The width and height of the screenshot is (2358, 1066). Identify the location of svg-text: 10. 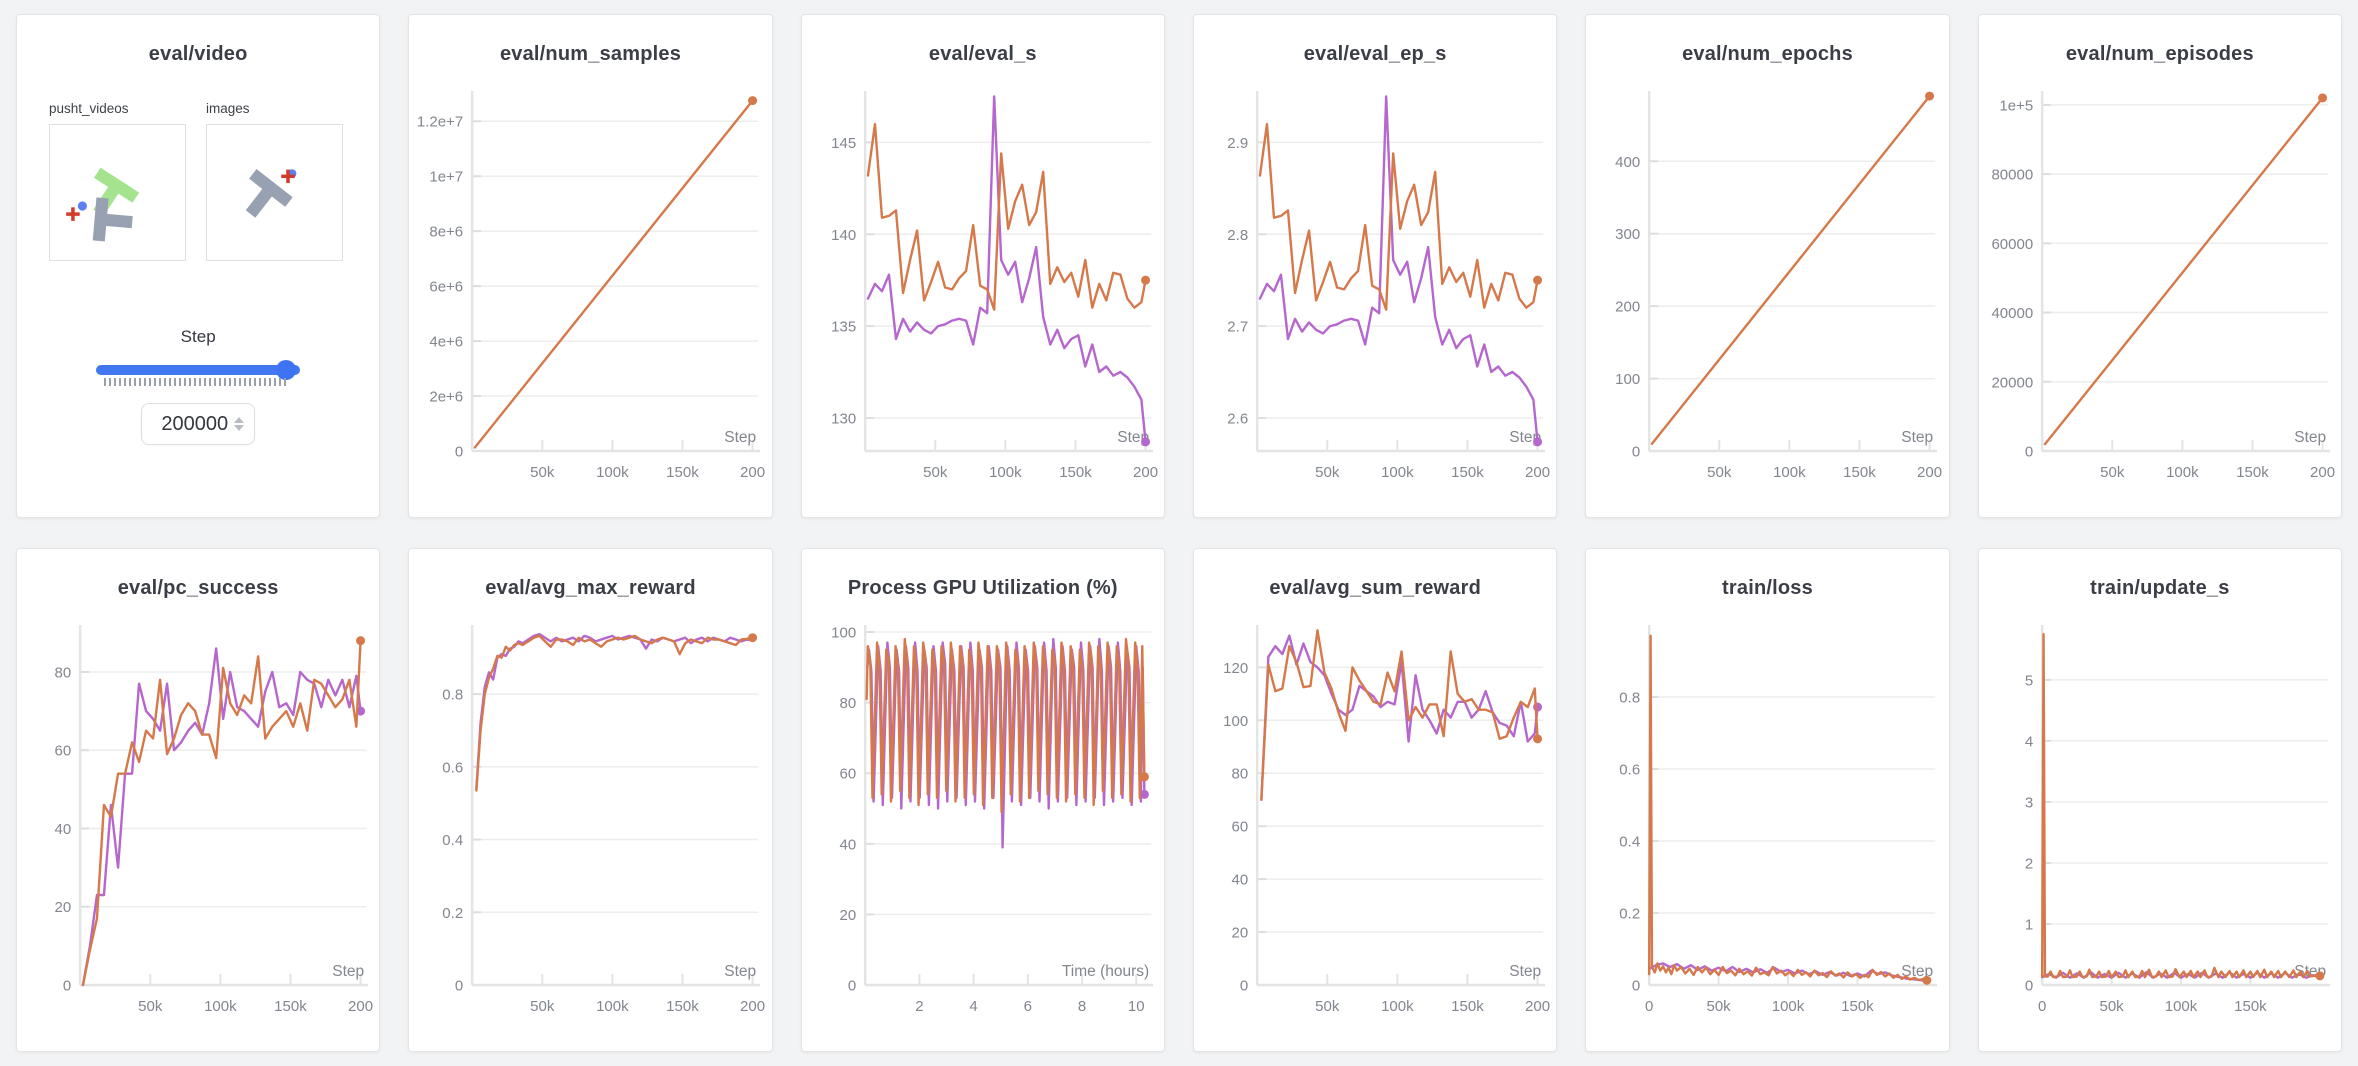
(1136, 1006).